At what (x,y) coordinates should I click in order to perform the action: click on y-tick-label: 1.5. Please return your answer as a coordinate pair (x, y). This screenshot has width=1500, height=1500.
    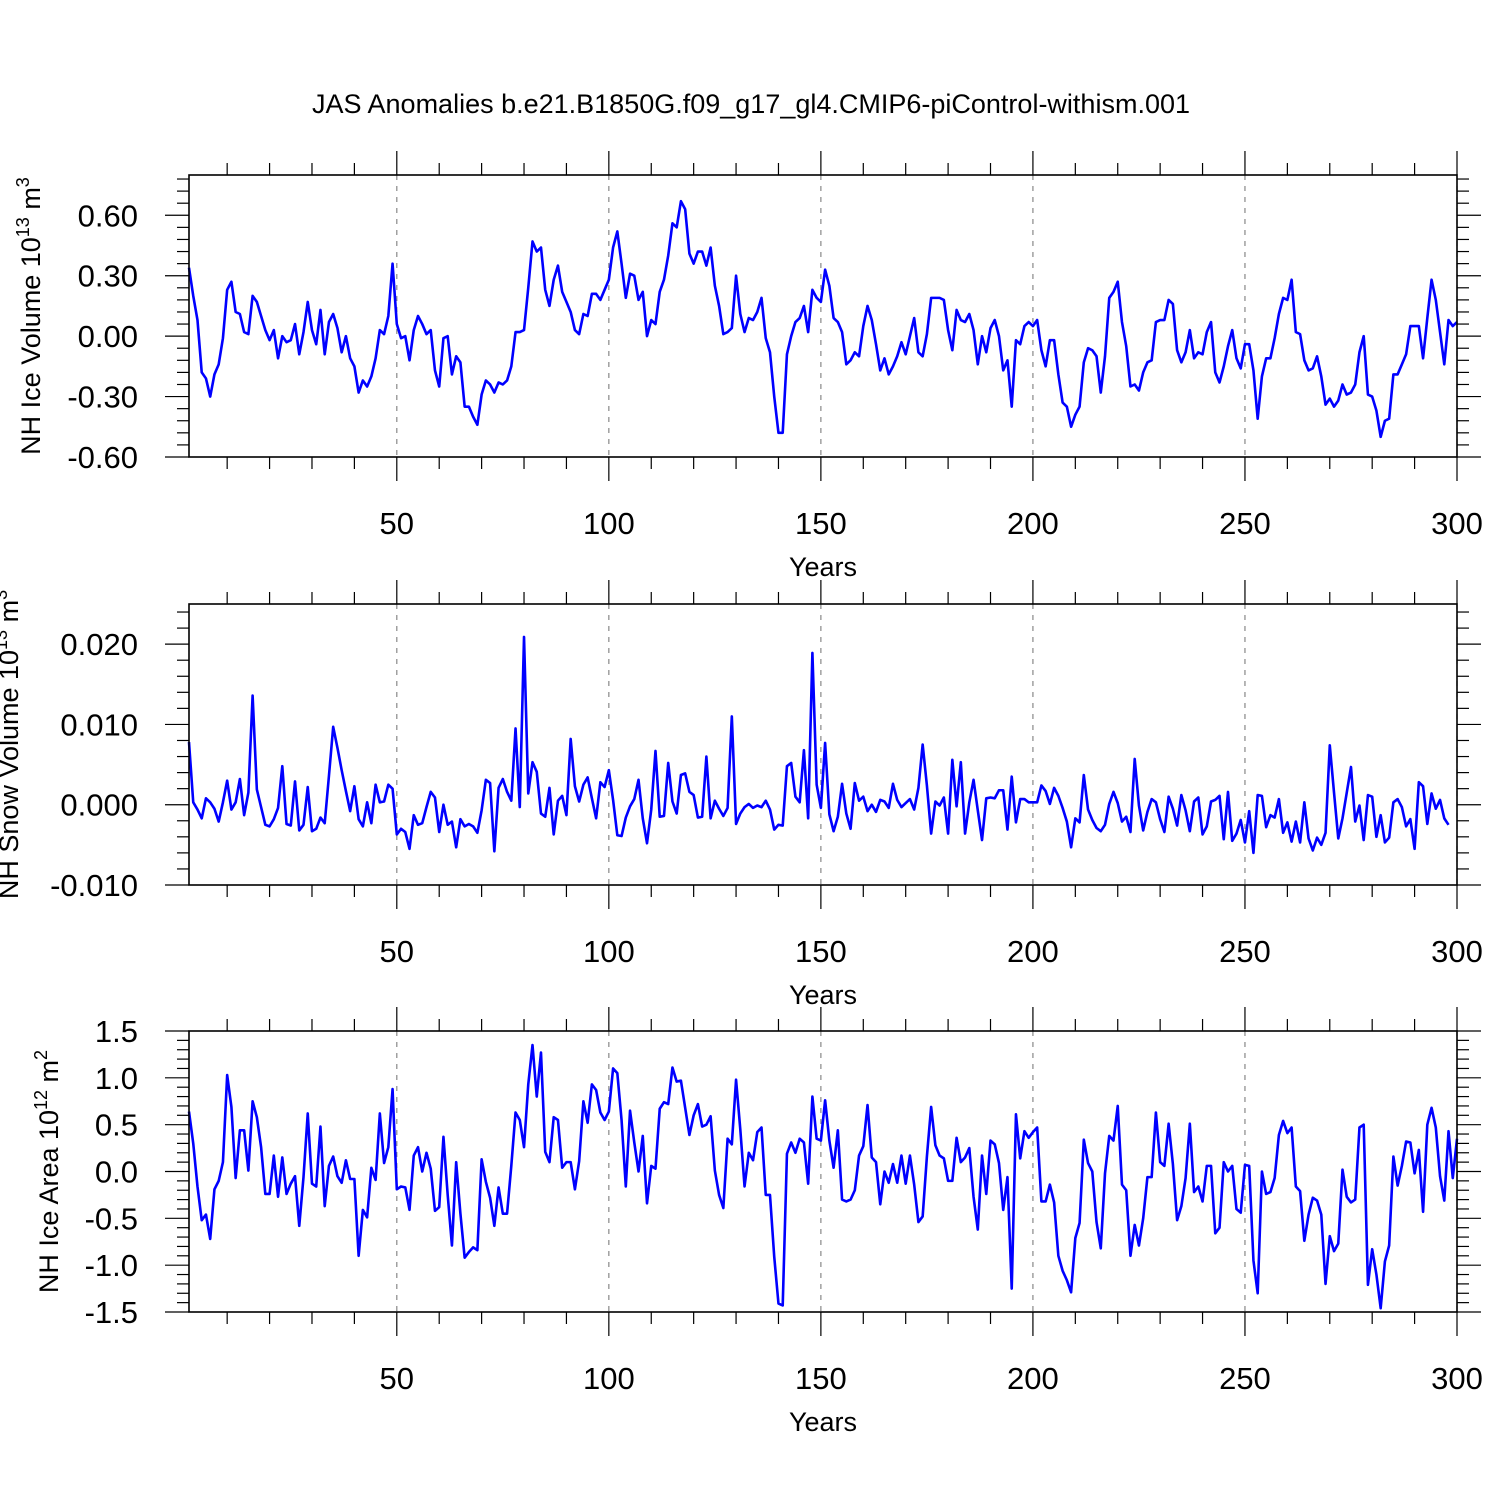
    Looking at the image, I should click on (116, 1031).